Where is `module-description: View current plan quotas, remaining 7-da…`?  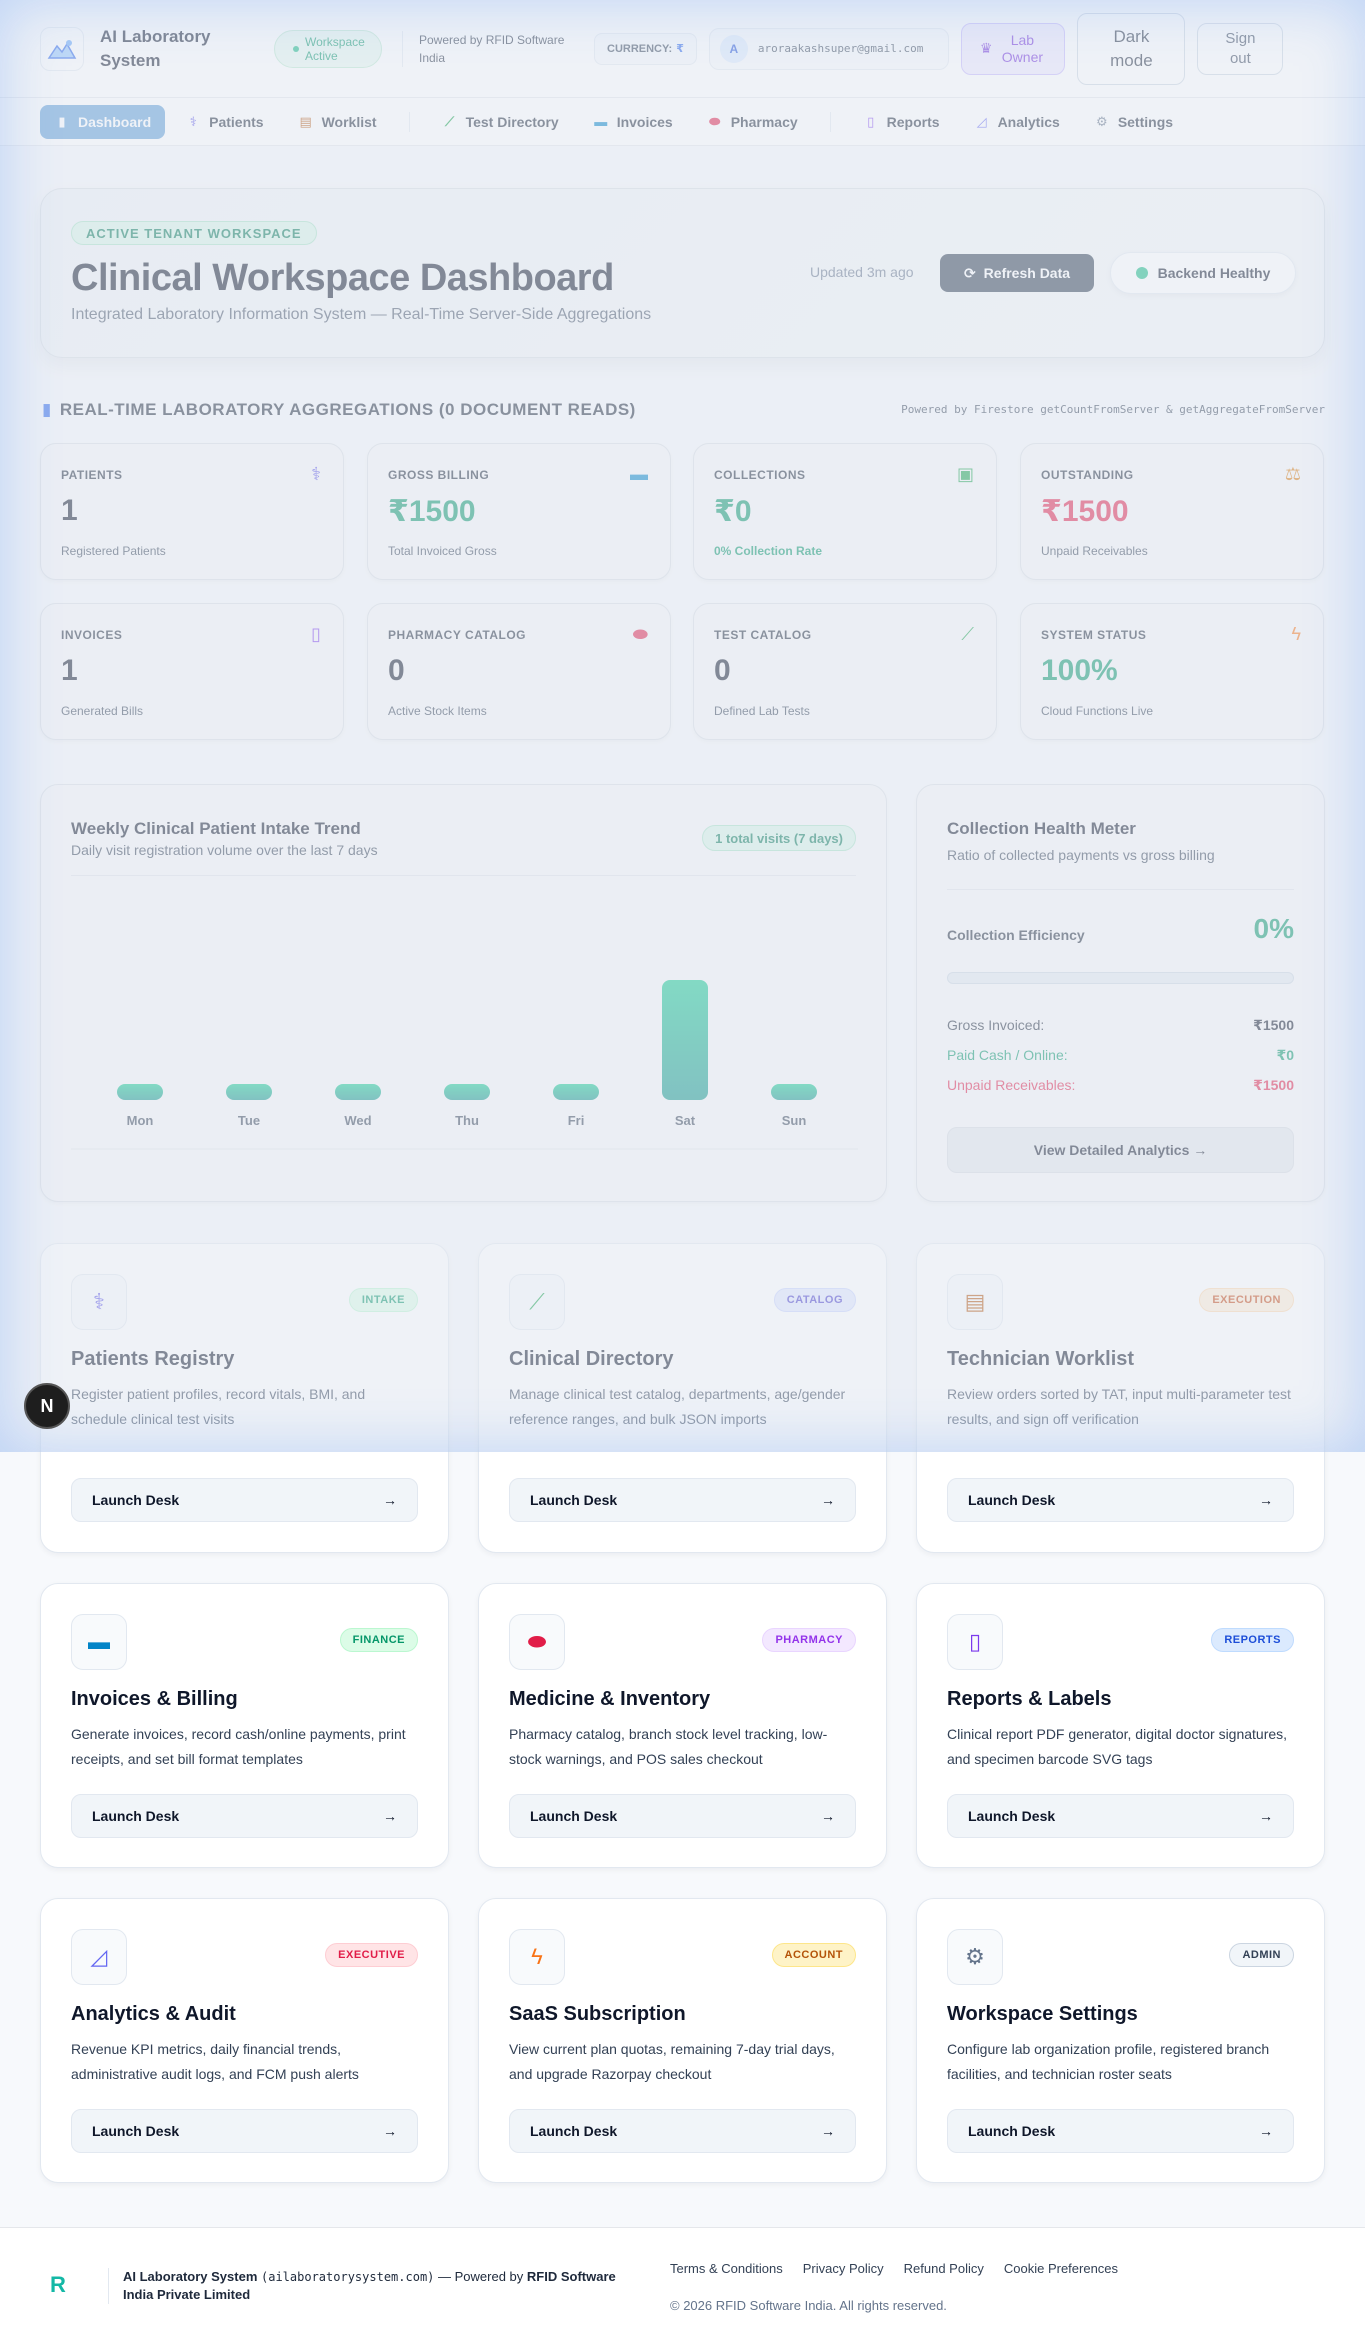
module-description: View current plan quotas, remaining 7-da… is located at coordinates (672, 2061).